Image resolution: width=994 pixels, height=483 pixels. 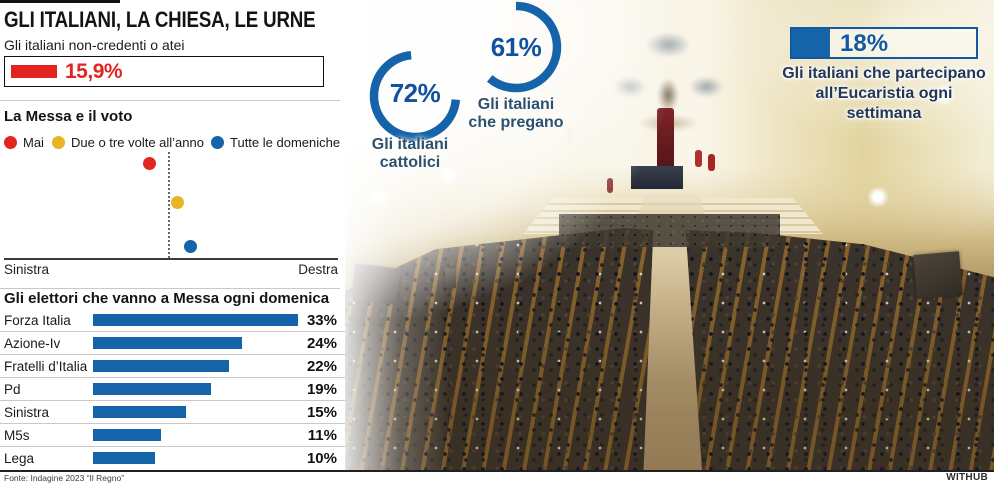 What do you see at coordinates (150, 163) in the screenshot?
I see `scatter-dot-mai` at bounding box center [150, 163].